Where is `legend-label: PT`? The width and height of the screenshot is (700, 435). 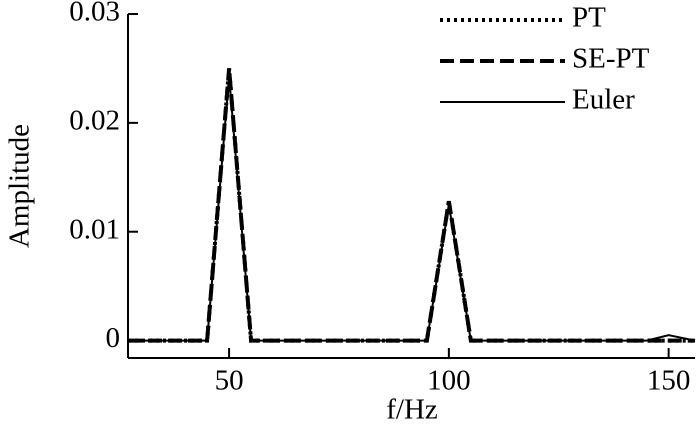
legend-label: PT is located at coordinates (589, 18).